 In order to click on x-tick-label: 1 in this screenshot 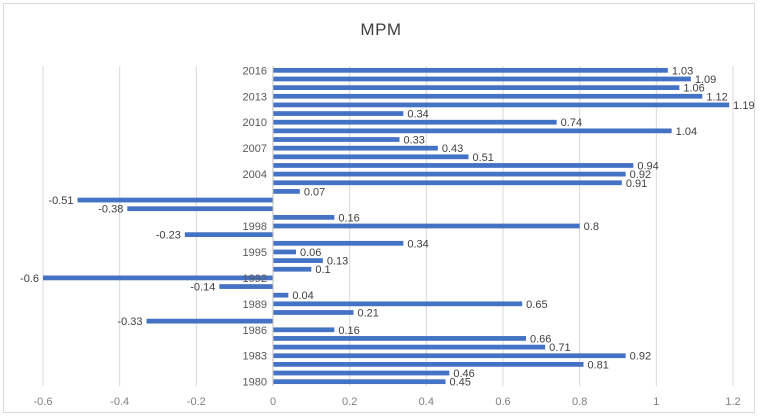, I will do `click(656, 402)`.